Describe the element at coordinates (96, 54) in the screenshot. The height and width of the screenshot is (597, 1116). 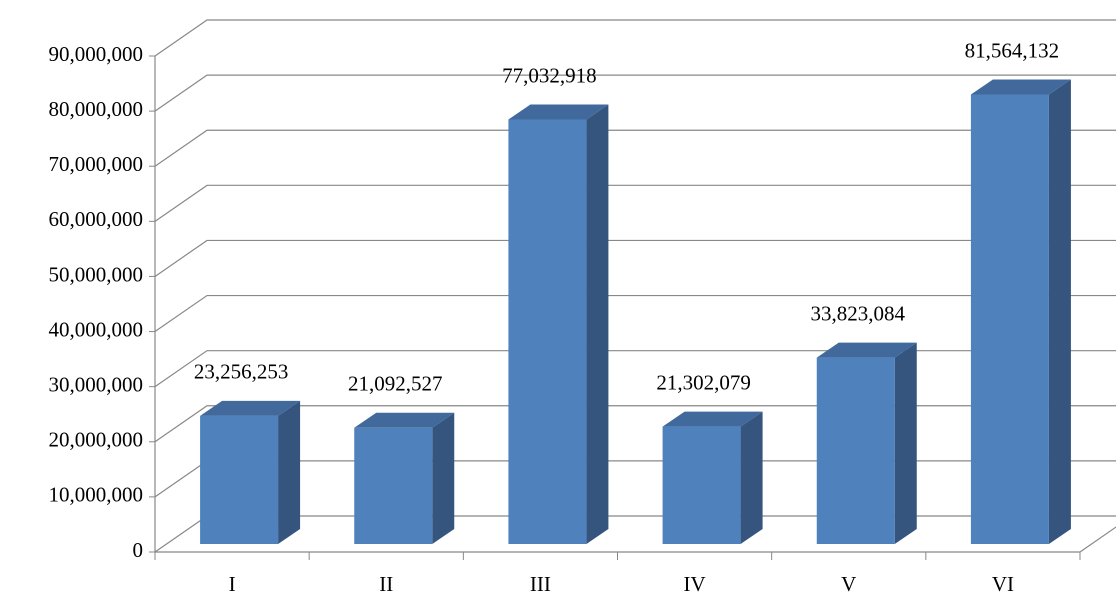
I see `y-tick-label: 90,000,000` at that location.